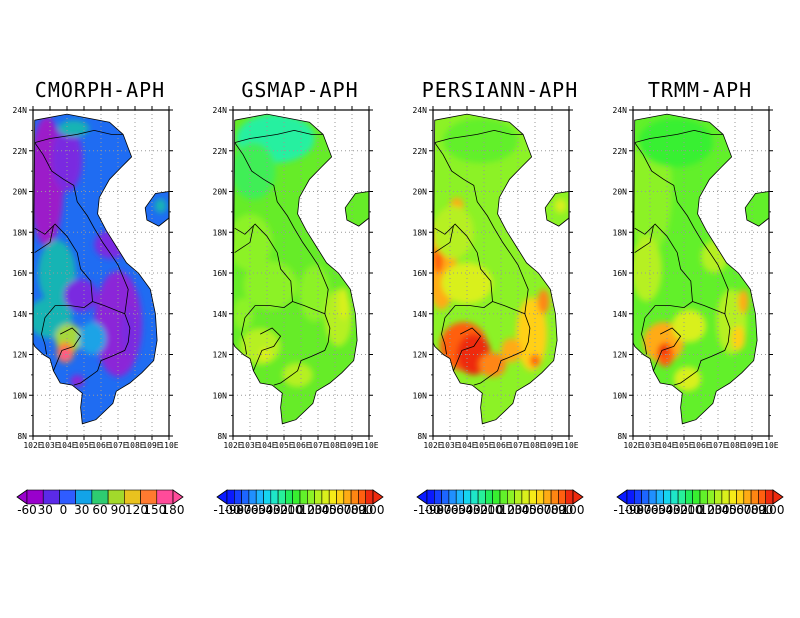 This screenshot has height=618, width=800. Describe the element at coordinates (751, 445) in the screenshot. I see `lon-label: 109E` at that location.